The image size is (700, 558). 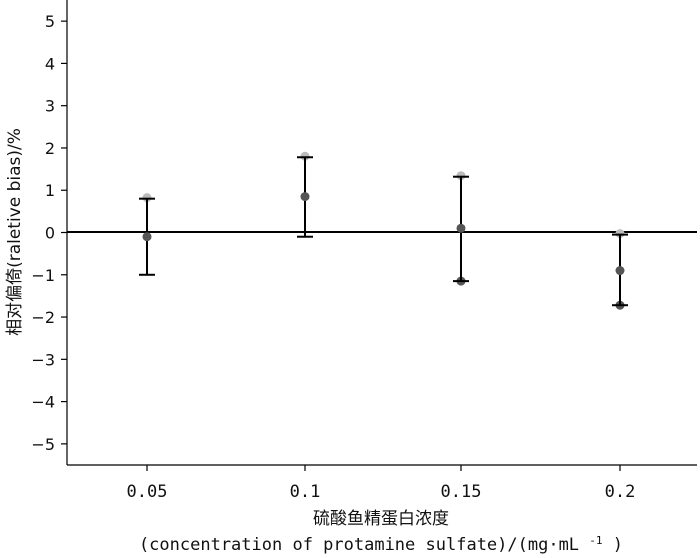 I want to click on y-tick-label: 4, so click(x=50, y=63).